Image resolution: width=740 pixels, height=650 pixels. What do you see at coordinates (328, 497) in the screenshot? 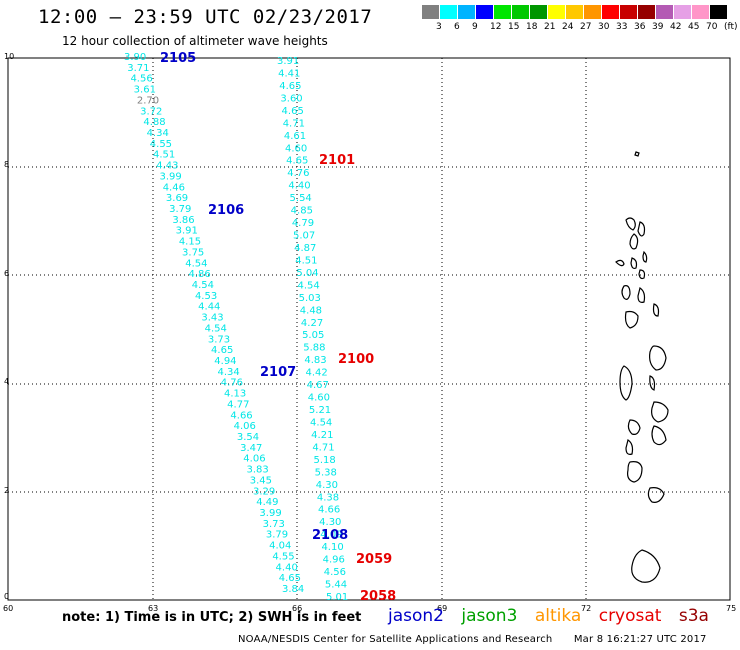
I see `wave-height-value: 4.38` at bounding box center [328, 497].